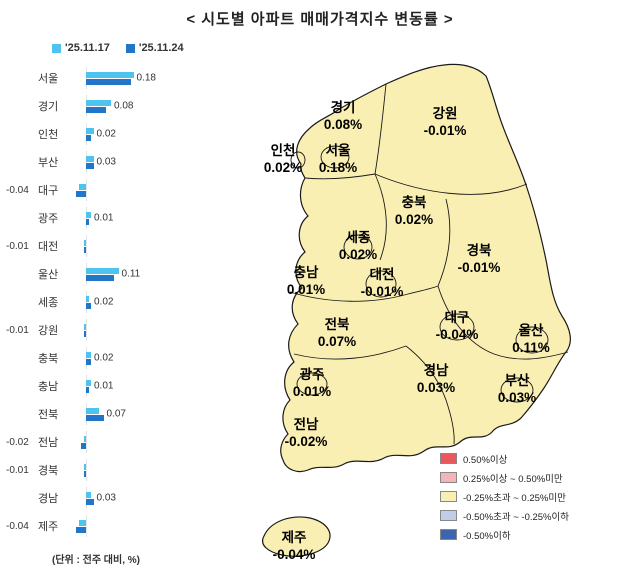  Describe the element at coordinates (120, 274) in the screenshot. I see `bar-row: 울산 0.11` at that location.